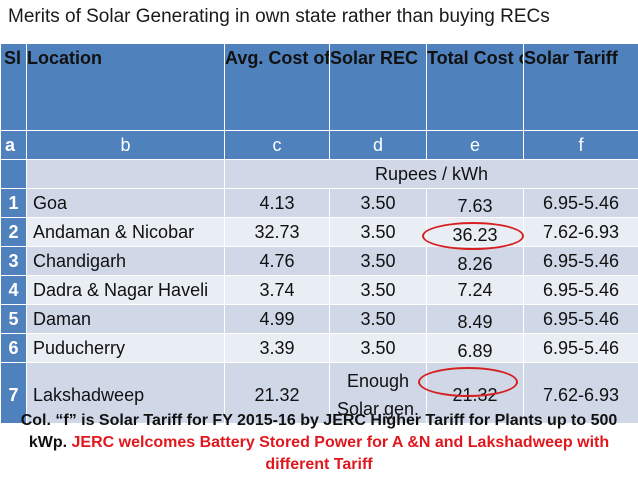 The width and height of the screenshot is (638, 478). Describe the element at coordinates (13, 348) in the screenshot. I see `row-sl: 6` at that location.